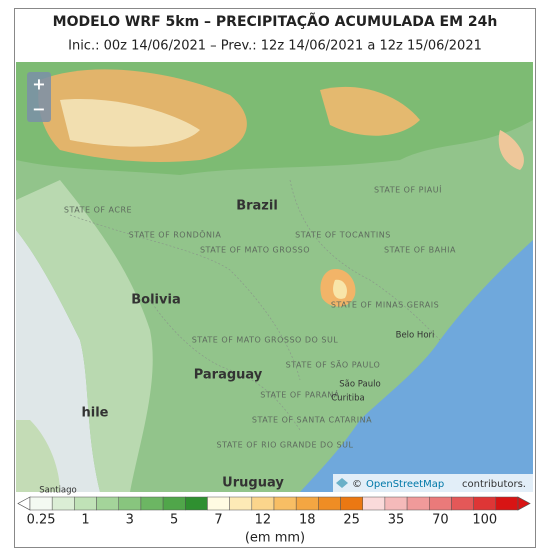  Describe the element at coordinates (420, 250) in the screenshot. I see `map-label: STATE OF BAHIA` at that location.